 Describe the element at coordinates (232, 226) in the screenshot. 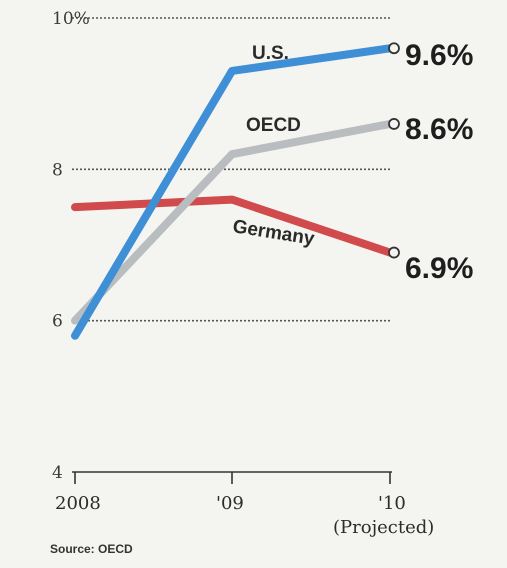

I see `series-line-germany` at that location.